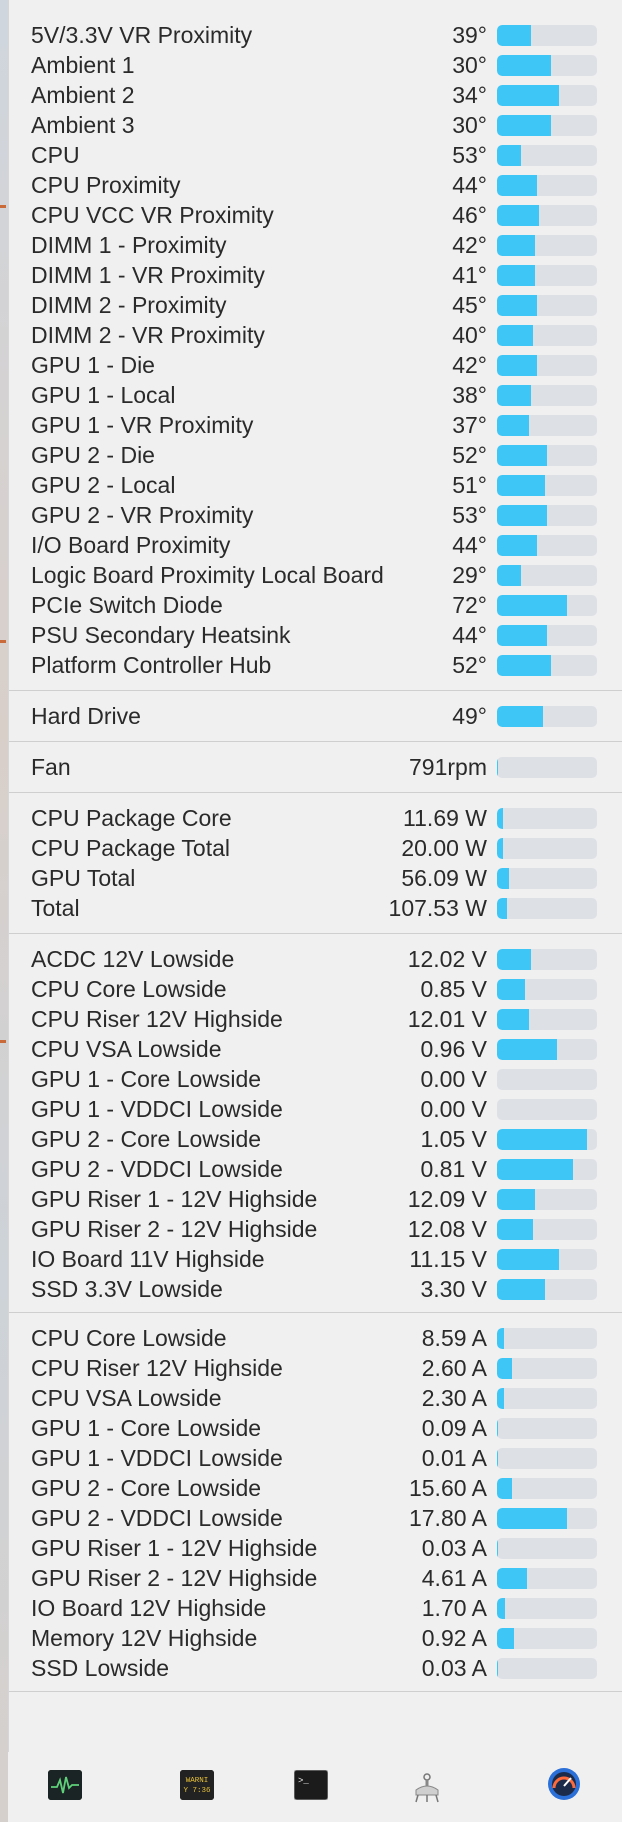 The width and height of the screenshot is (622, 1822). What do you see at coordinates (157, 1368) in the screenshot?
I see `sensor-label: CPU Riser 12V Highside` at bounding box center [157, 1368].